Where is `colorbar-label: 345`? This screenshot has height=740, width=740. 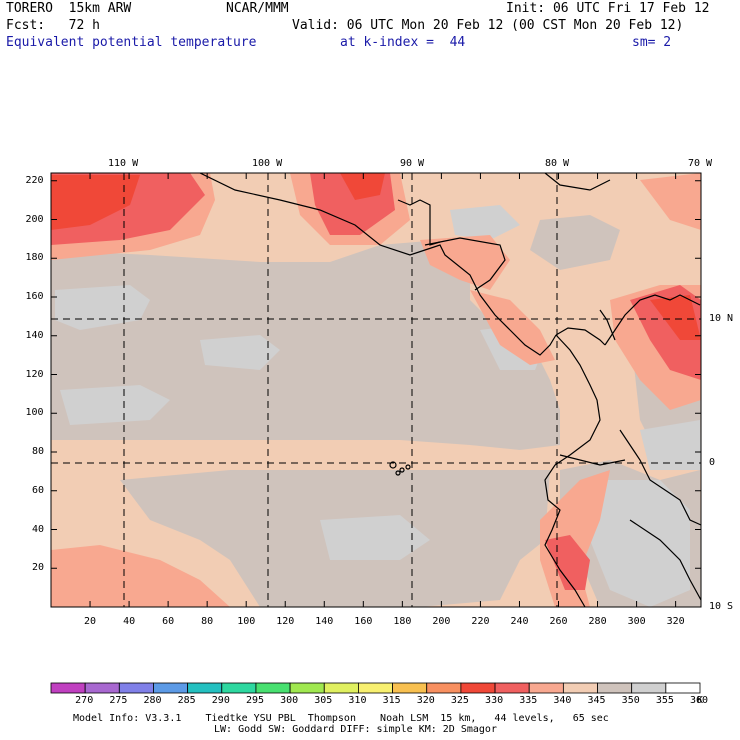
colorbar-label: 345 is located at coordinates (596, 700).